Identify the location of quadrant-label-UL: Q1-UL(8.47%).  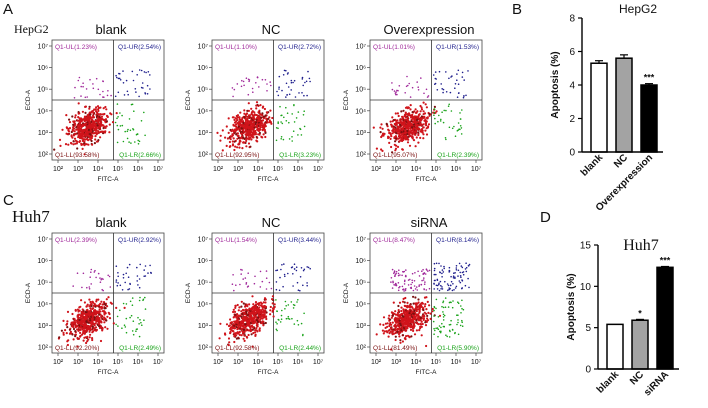
(394, 240).